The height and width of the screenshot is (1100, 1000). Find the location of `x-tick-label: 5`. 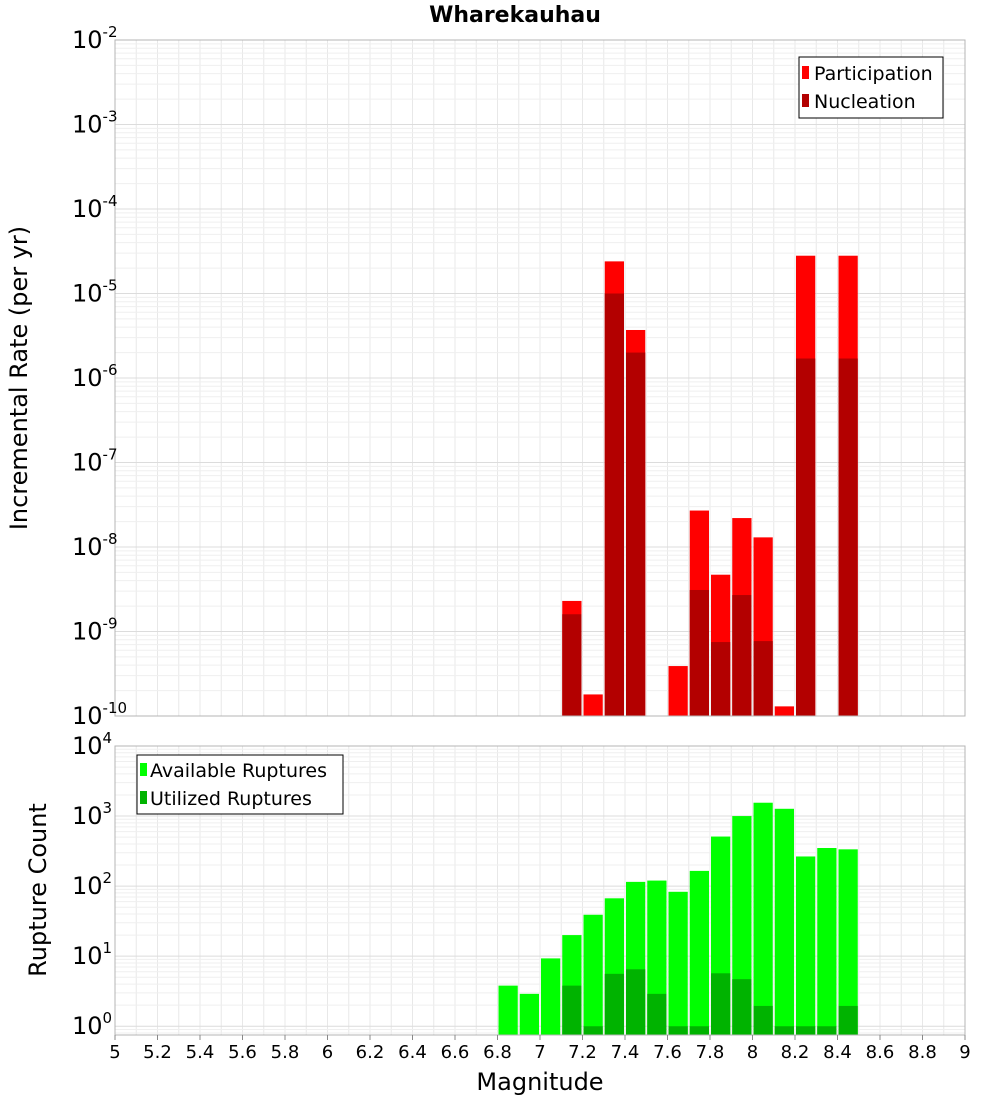

x-tick-label: 5 is located at coordinates (114, 1052).